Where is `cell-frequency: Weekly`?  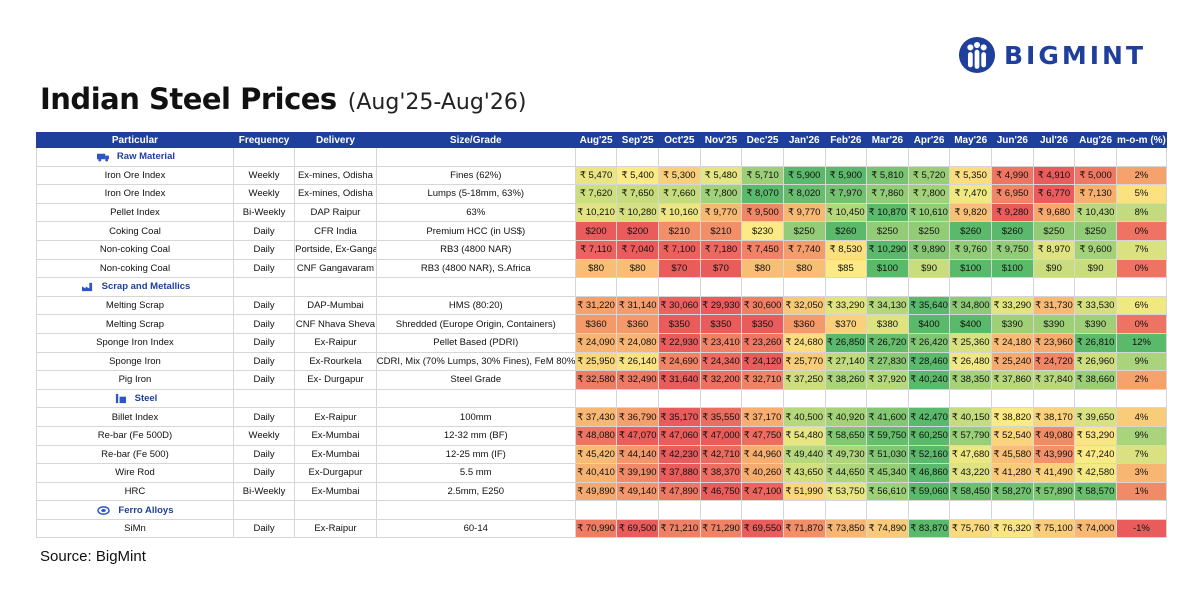 cell-frequency: Weekly is located at coordinates (263, 175).